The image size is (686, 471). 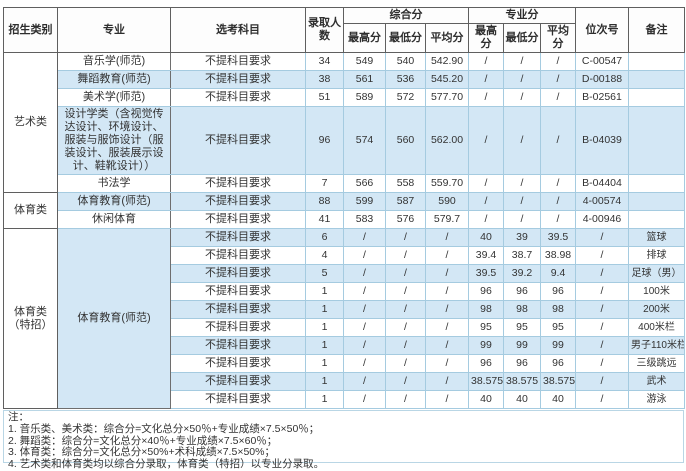 I want to click on pro-max-cell: 96, so click(x=486, y=291).